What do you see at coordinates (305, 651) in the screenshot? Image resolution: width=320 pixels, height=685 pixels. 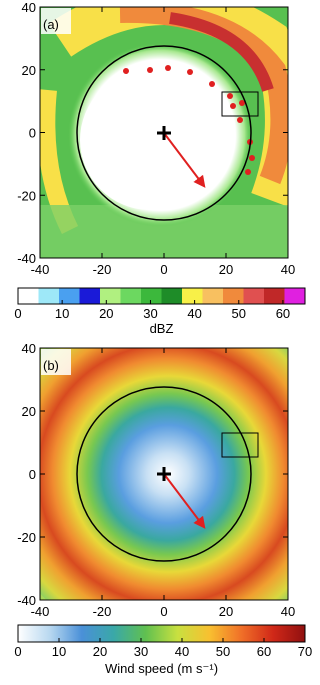 I see `colorbar-tick-label: 70` at bounding box center [305, 651].